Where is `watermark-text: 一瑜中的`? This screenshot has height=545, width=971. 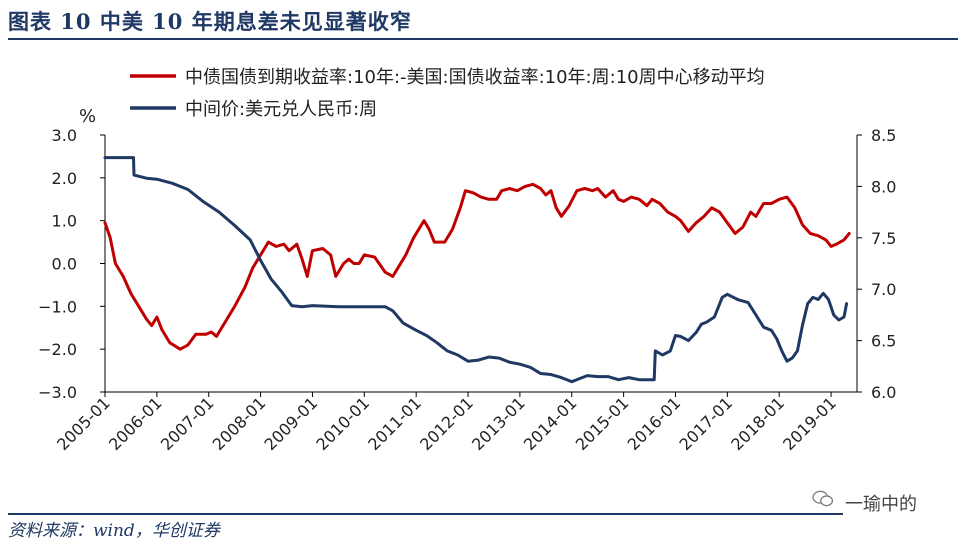
watermark-text: 一瑜中的 is located at coordinates (881, 504).